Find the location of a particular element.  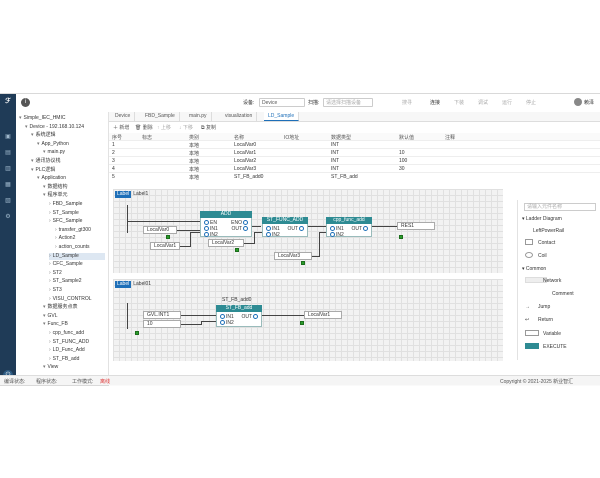

tree-node: ▾ Func_FB is located at coordinates (74, 324).